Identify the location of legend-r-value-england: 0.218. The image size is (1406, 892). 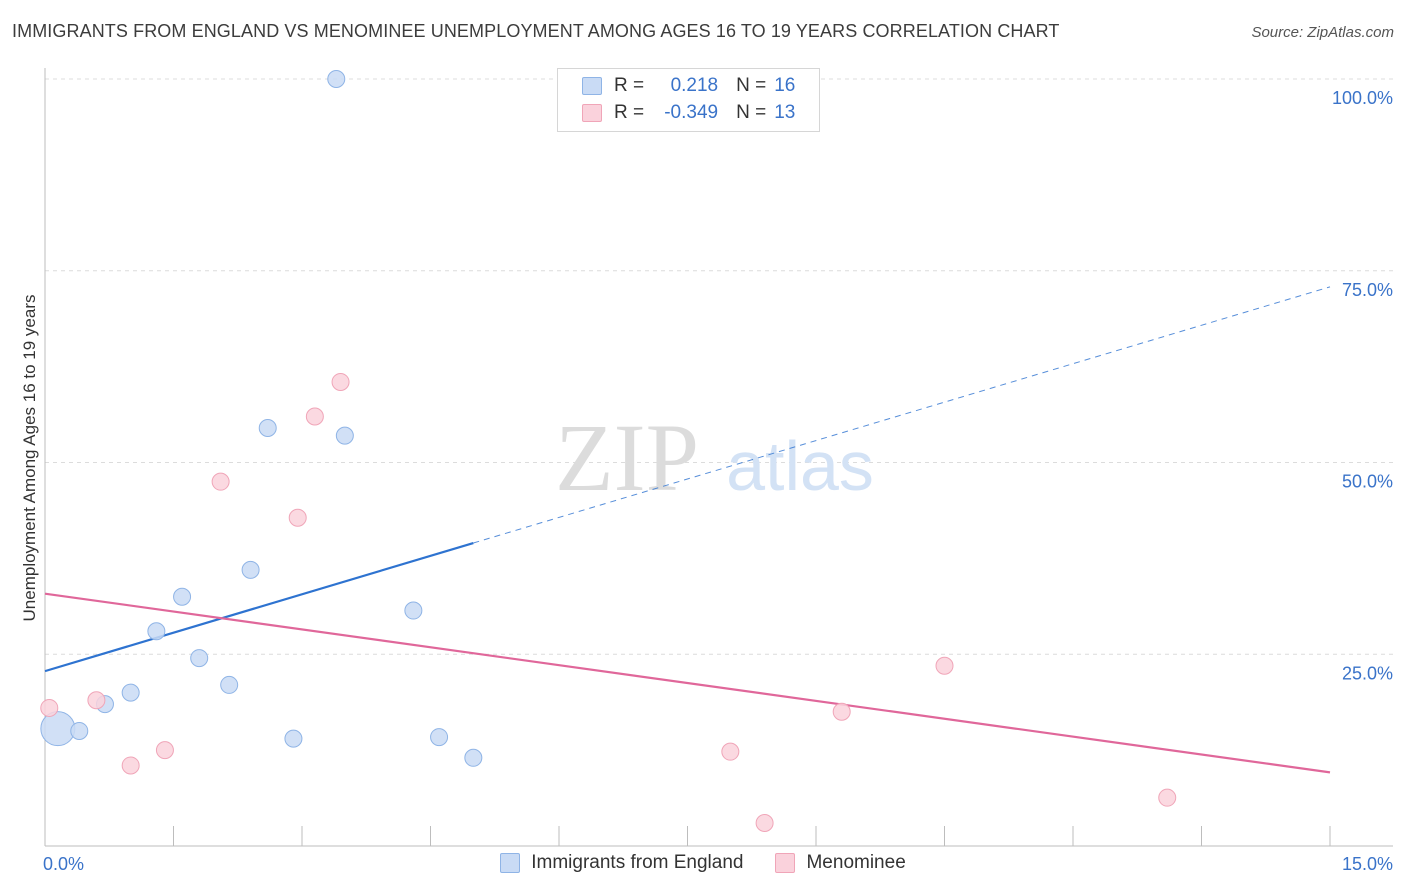
(694, 85).